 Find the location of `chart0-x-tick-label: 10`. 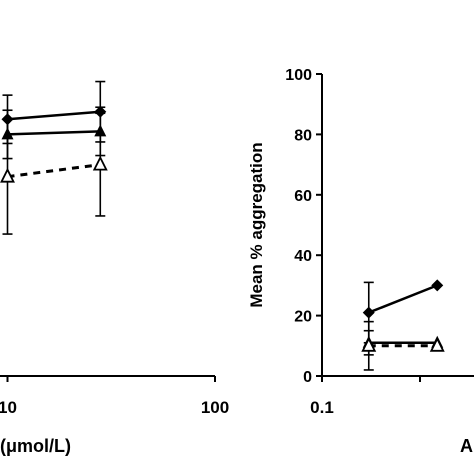

chart0-x-tick-label: 10 is located at coordinates (8, 407).